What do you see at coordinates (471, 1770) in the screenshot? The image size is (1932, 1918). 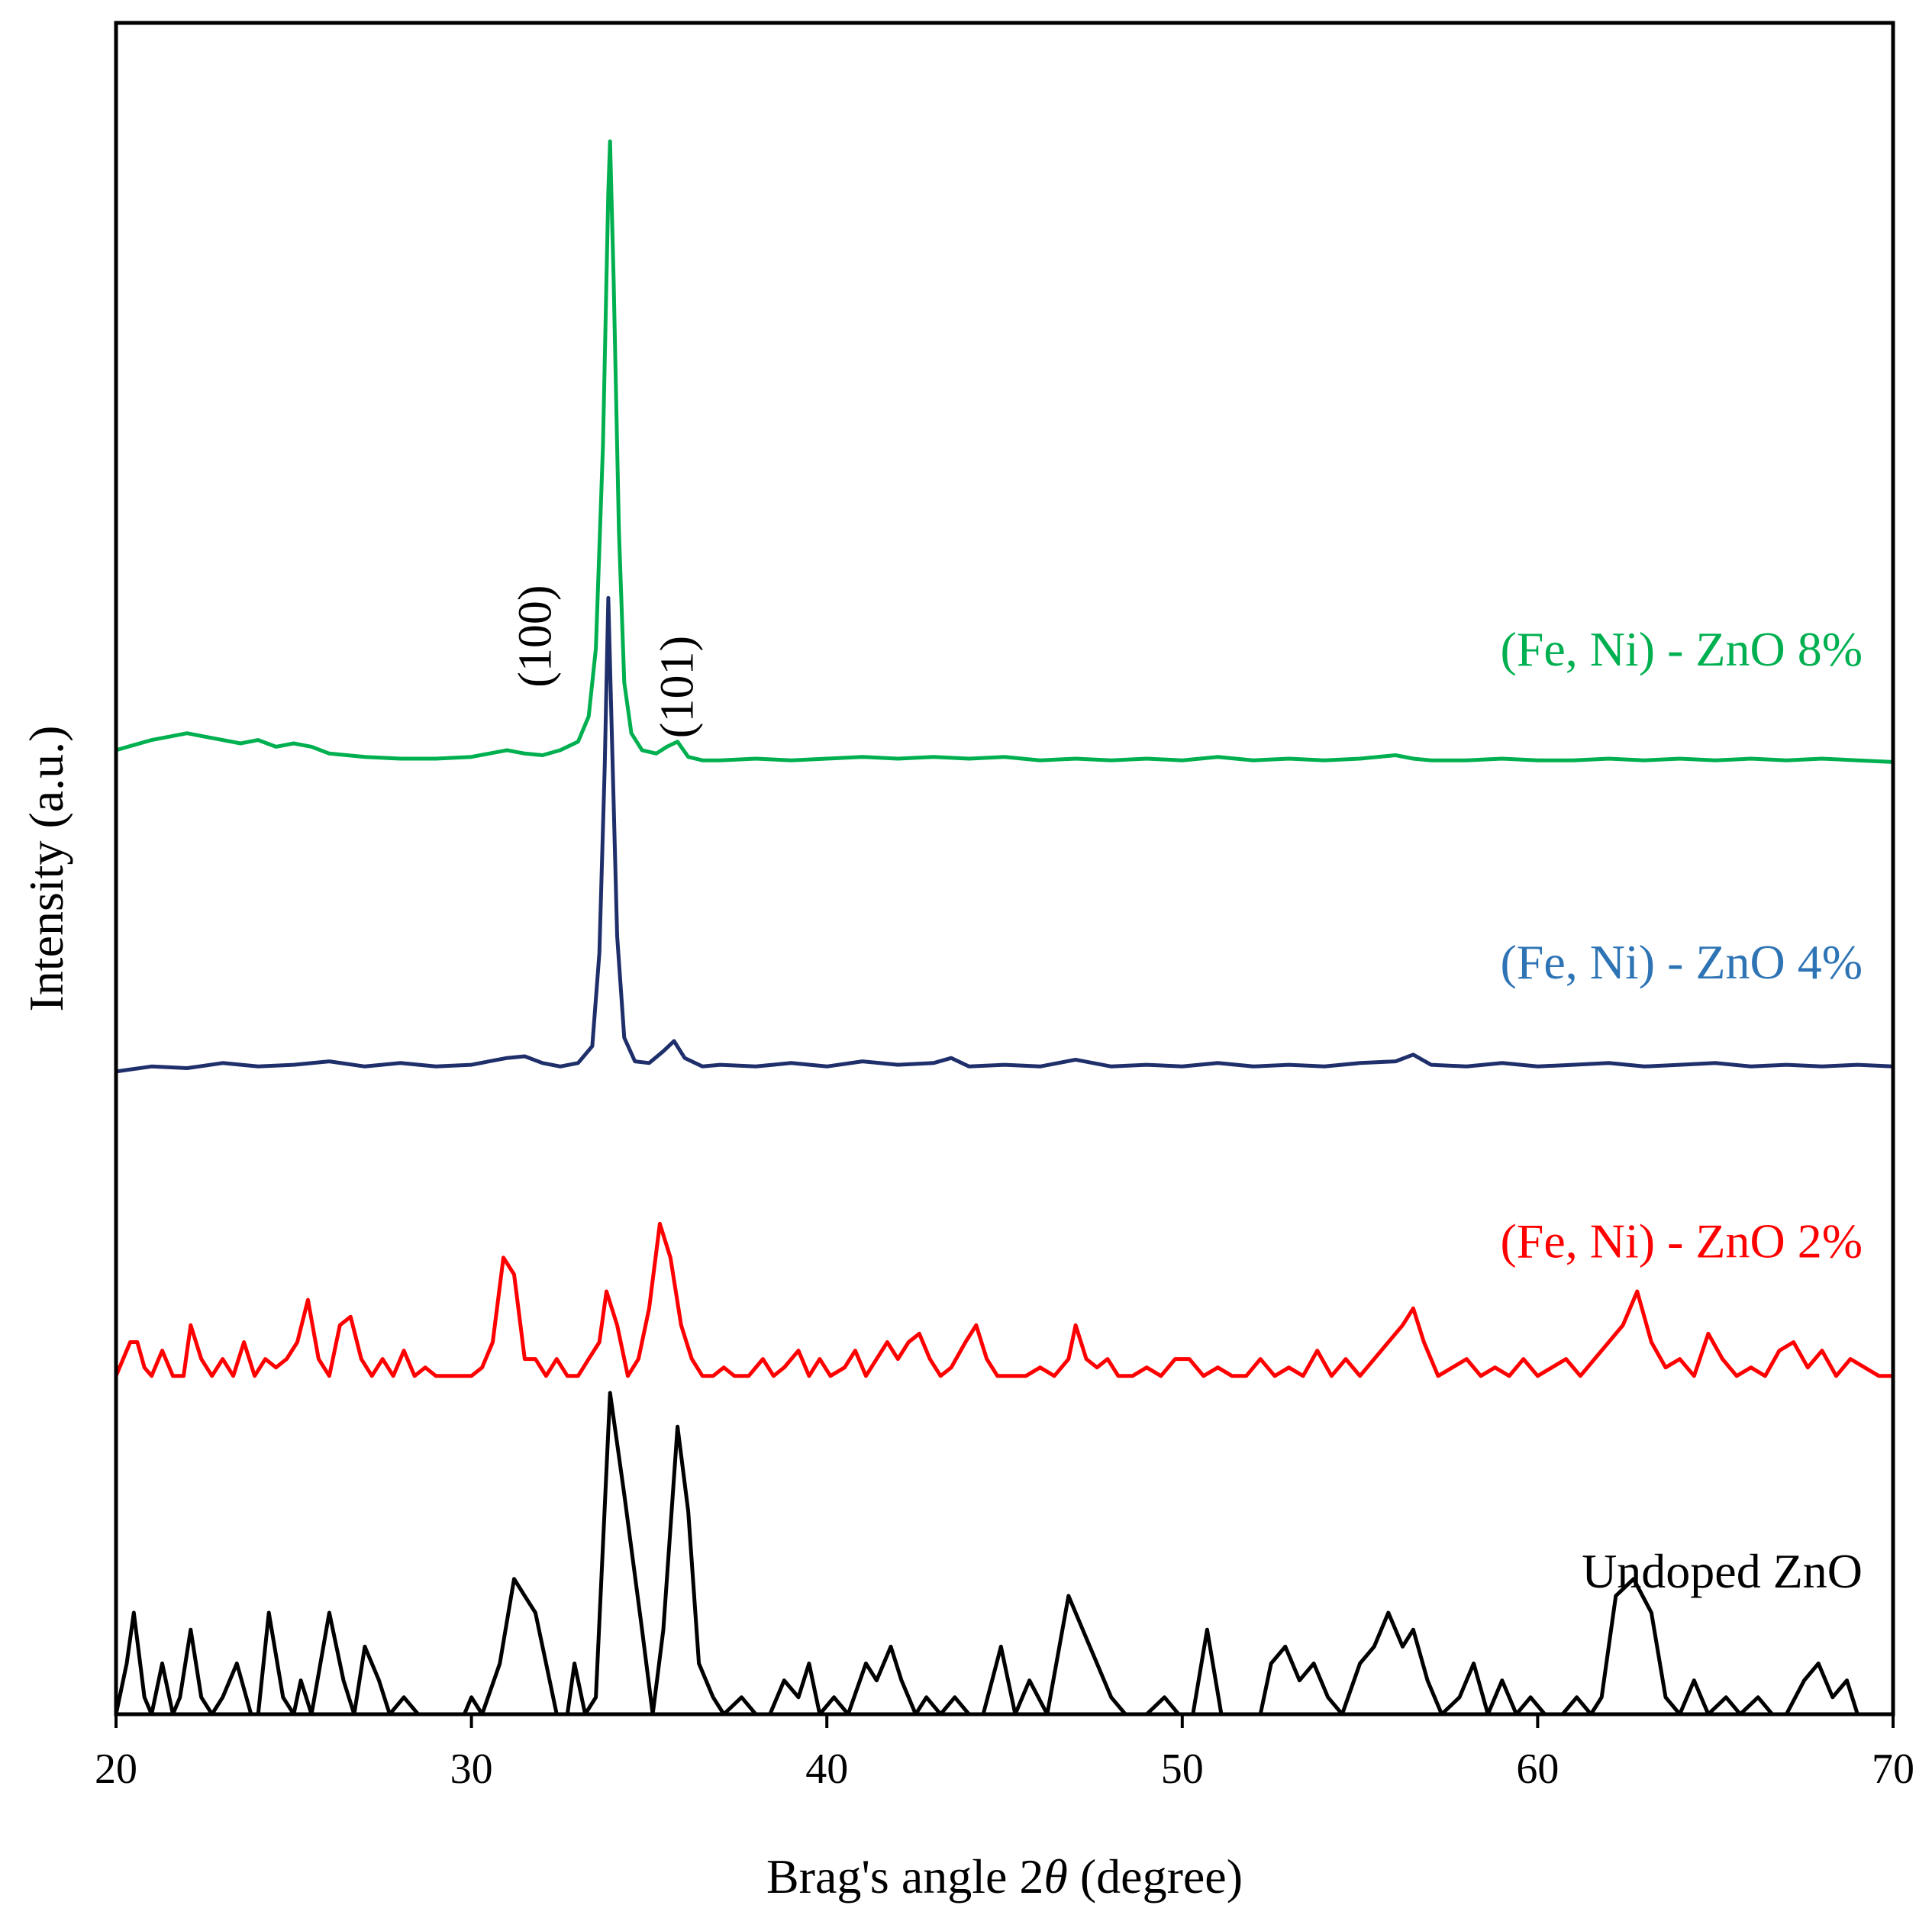 I see `x-tick-label: 30` at bounding box center [471, 1770].